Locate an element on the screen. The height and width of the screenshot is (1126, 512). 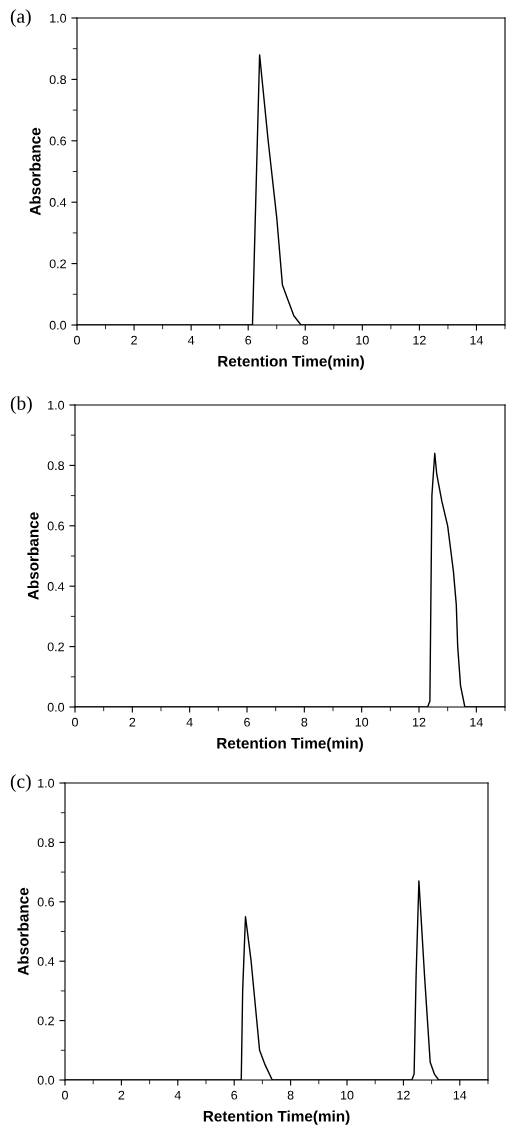
chart-title: (b) is located at coordinates (21, 405).